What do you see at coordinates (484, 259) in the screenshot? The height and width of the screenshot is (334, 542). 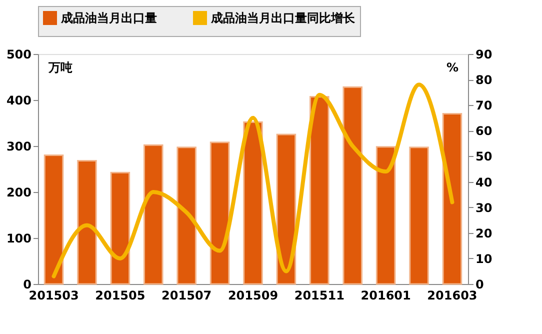 I see `y2-tick-label: 10` at bounding box center [484, 259].